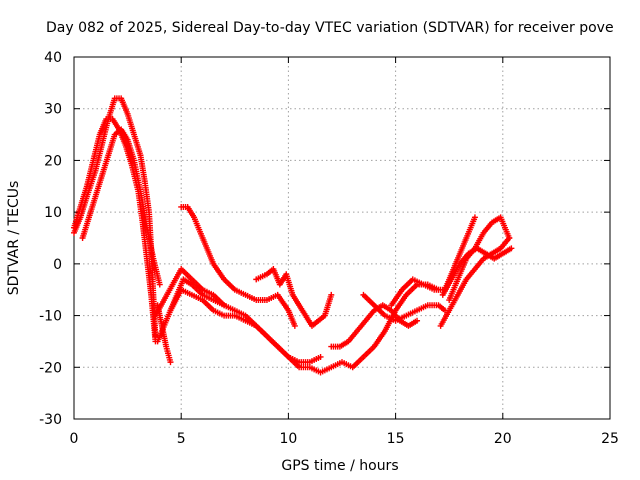  What do you see at coordinates (50, 317) in the screenshot?
I see `y-tick-label: -10` at bounding box center [50, 317].